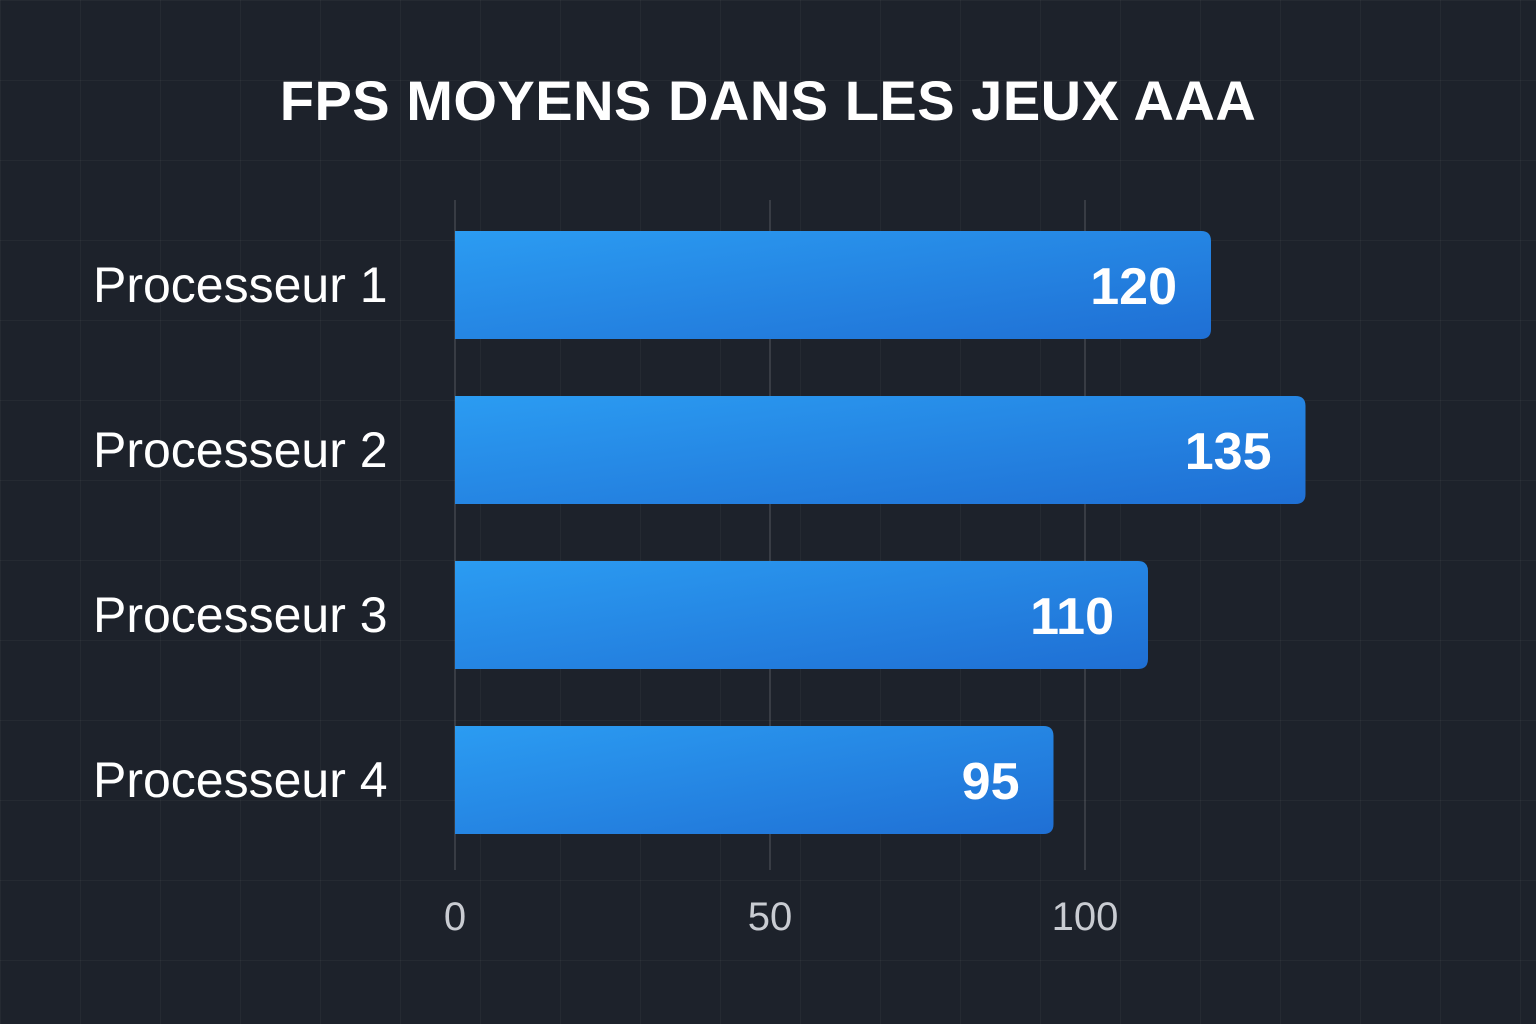 This screenshot has width=1536, height=1024. Describe the element at coordinates (240, 450) in the screenshot. I see `category-label: Processeur 2` at that location.